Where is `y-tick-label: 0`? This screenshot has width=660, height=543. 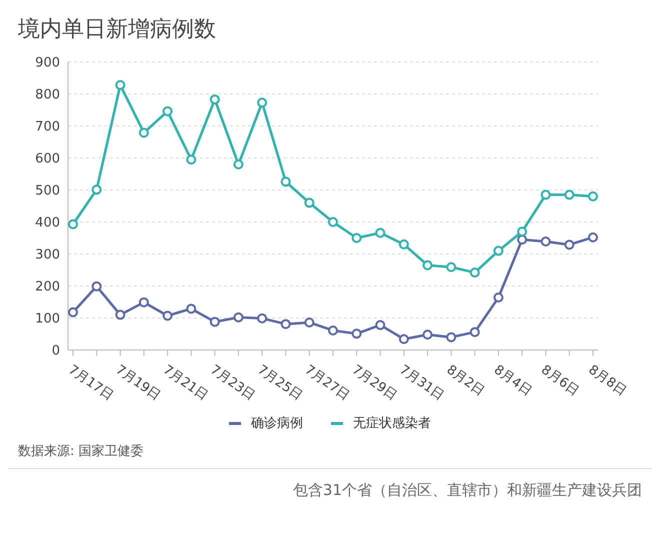 y-tick-label: 0 is located at coordinates (56, 351).